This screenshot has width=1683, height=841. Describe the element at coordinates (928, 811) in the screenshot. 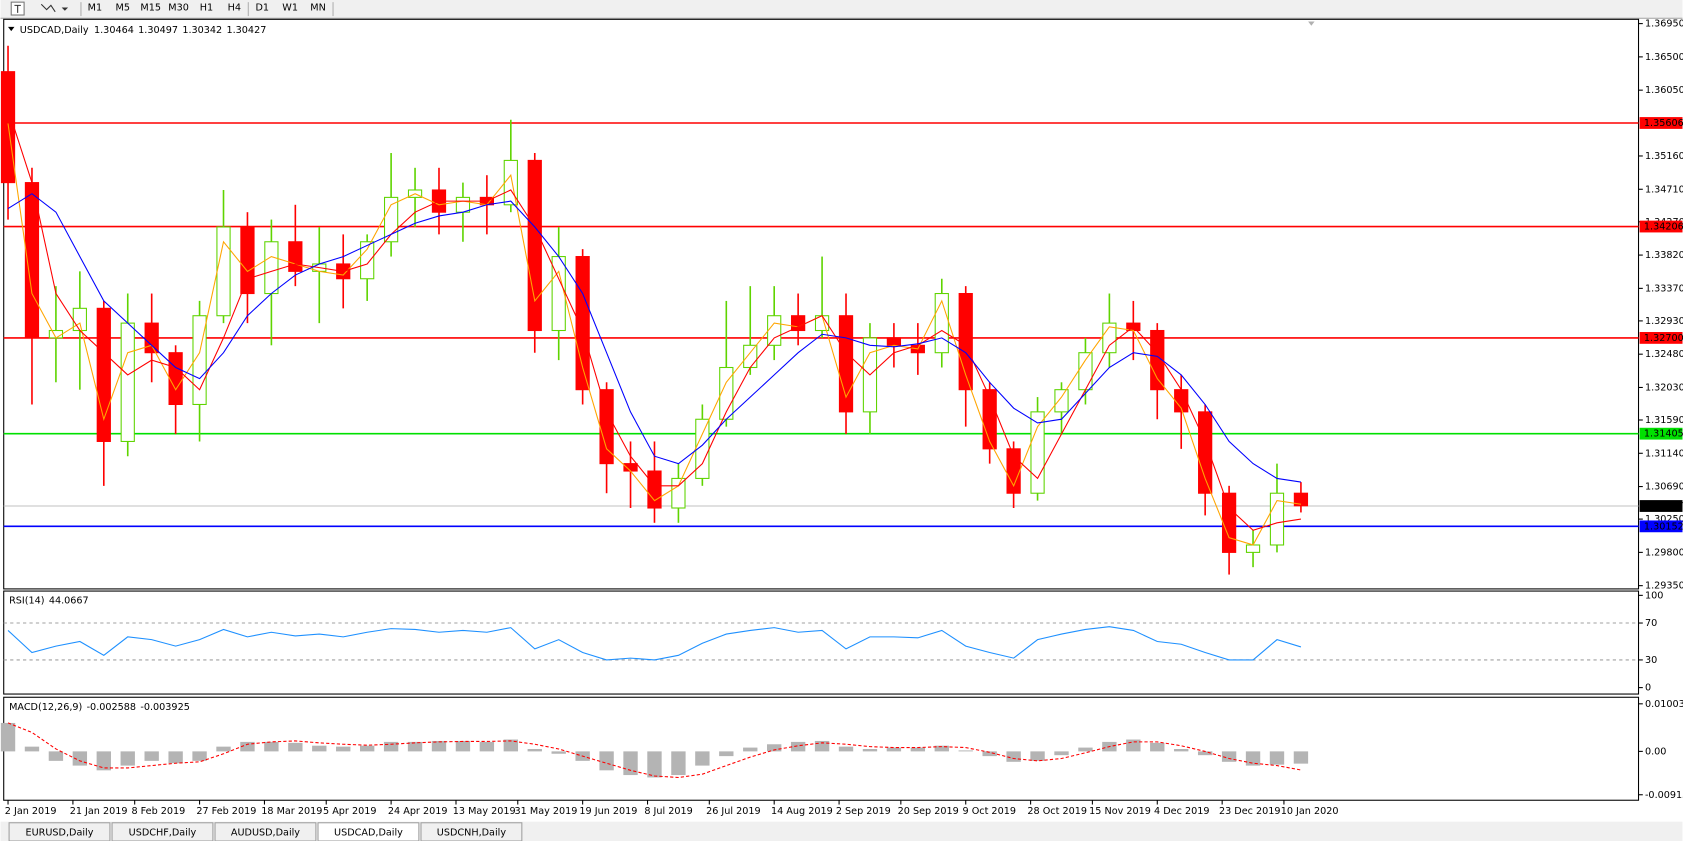

I see `x-tick-label: 20 Sep 2019` at that location.